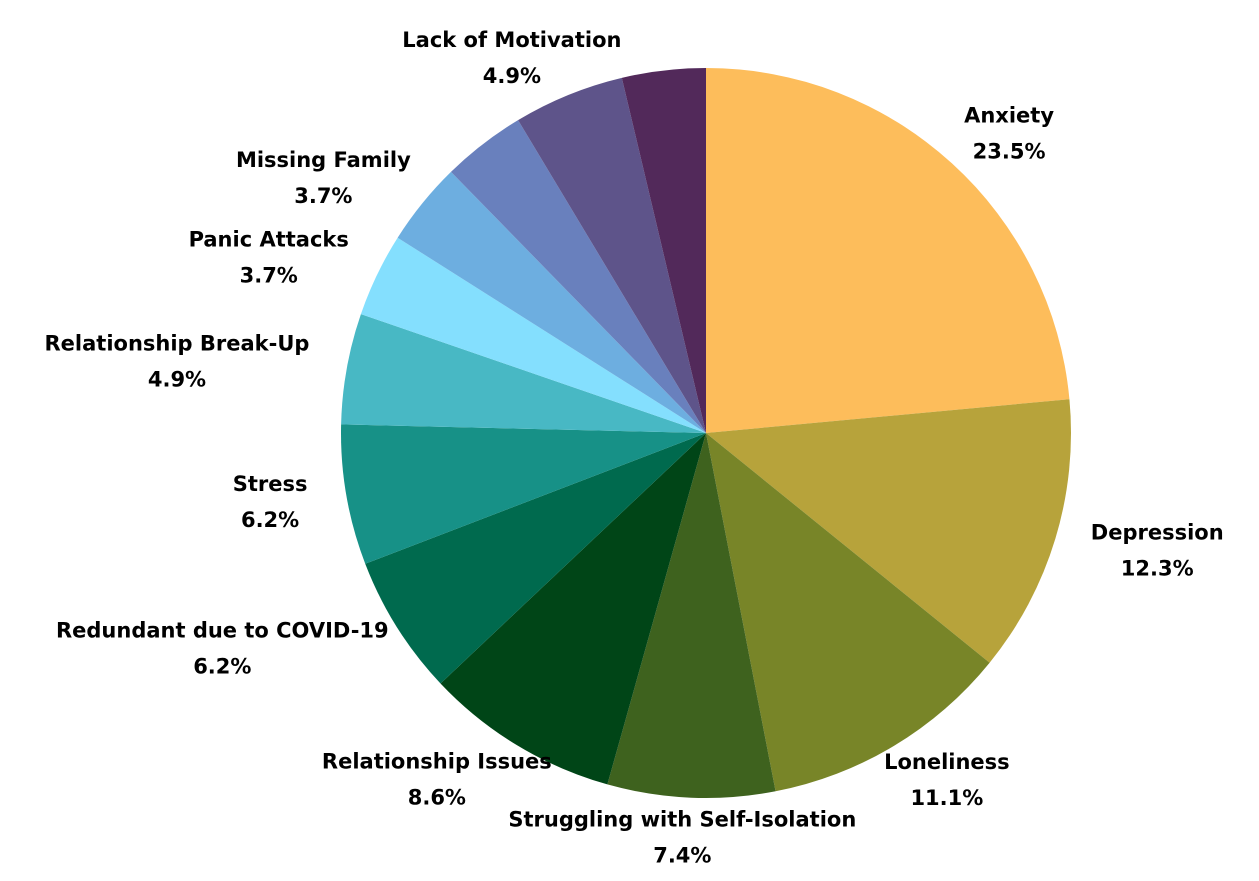  What do you see at coordinates (947, 762) in the screenshot?
I see `slice-label: Loneliness` at bounding box center [947, 762].